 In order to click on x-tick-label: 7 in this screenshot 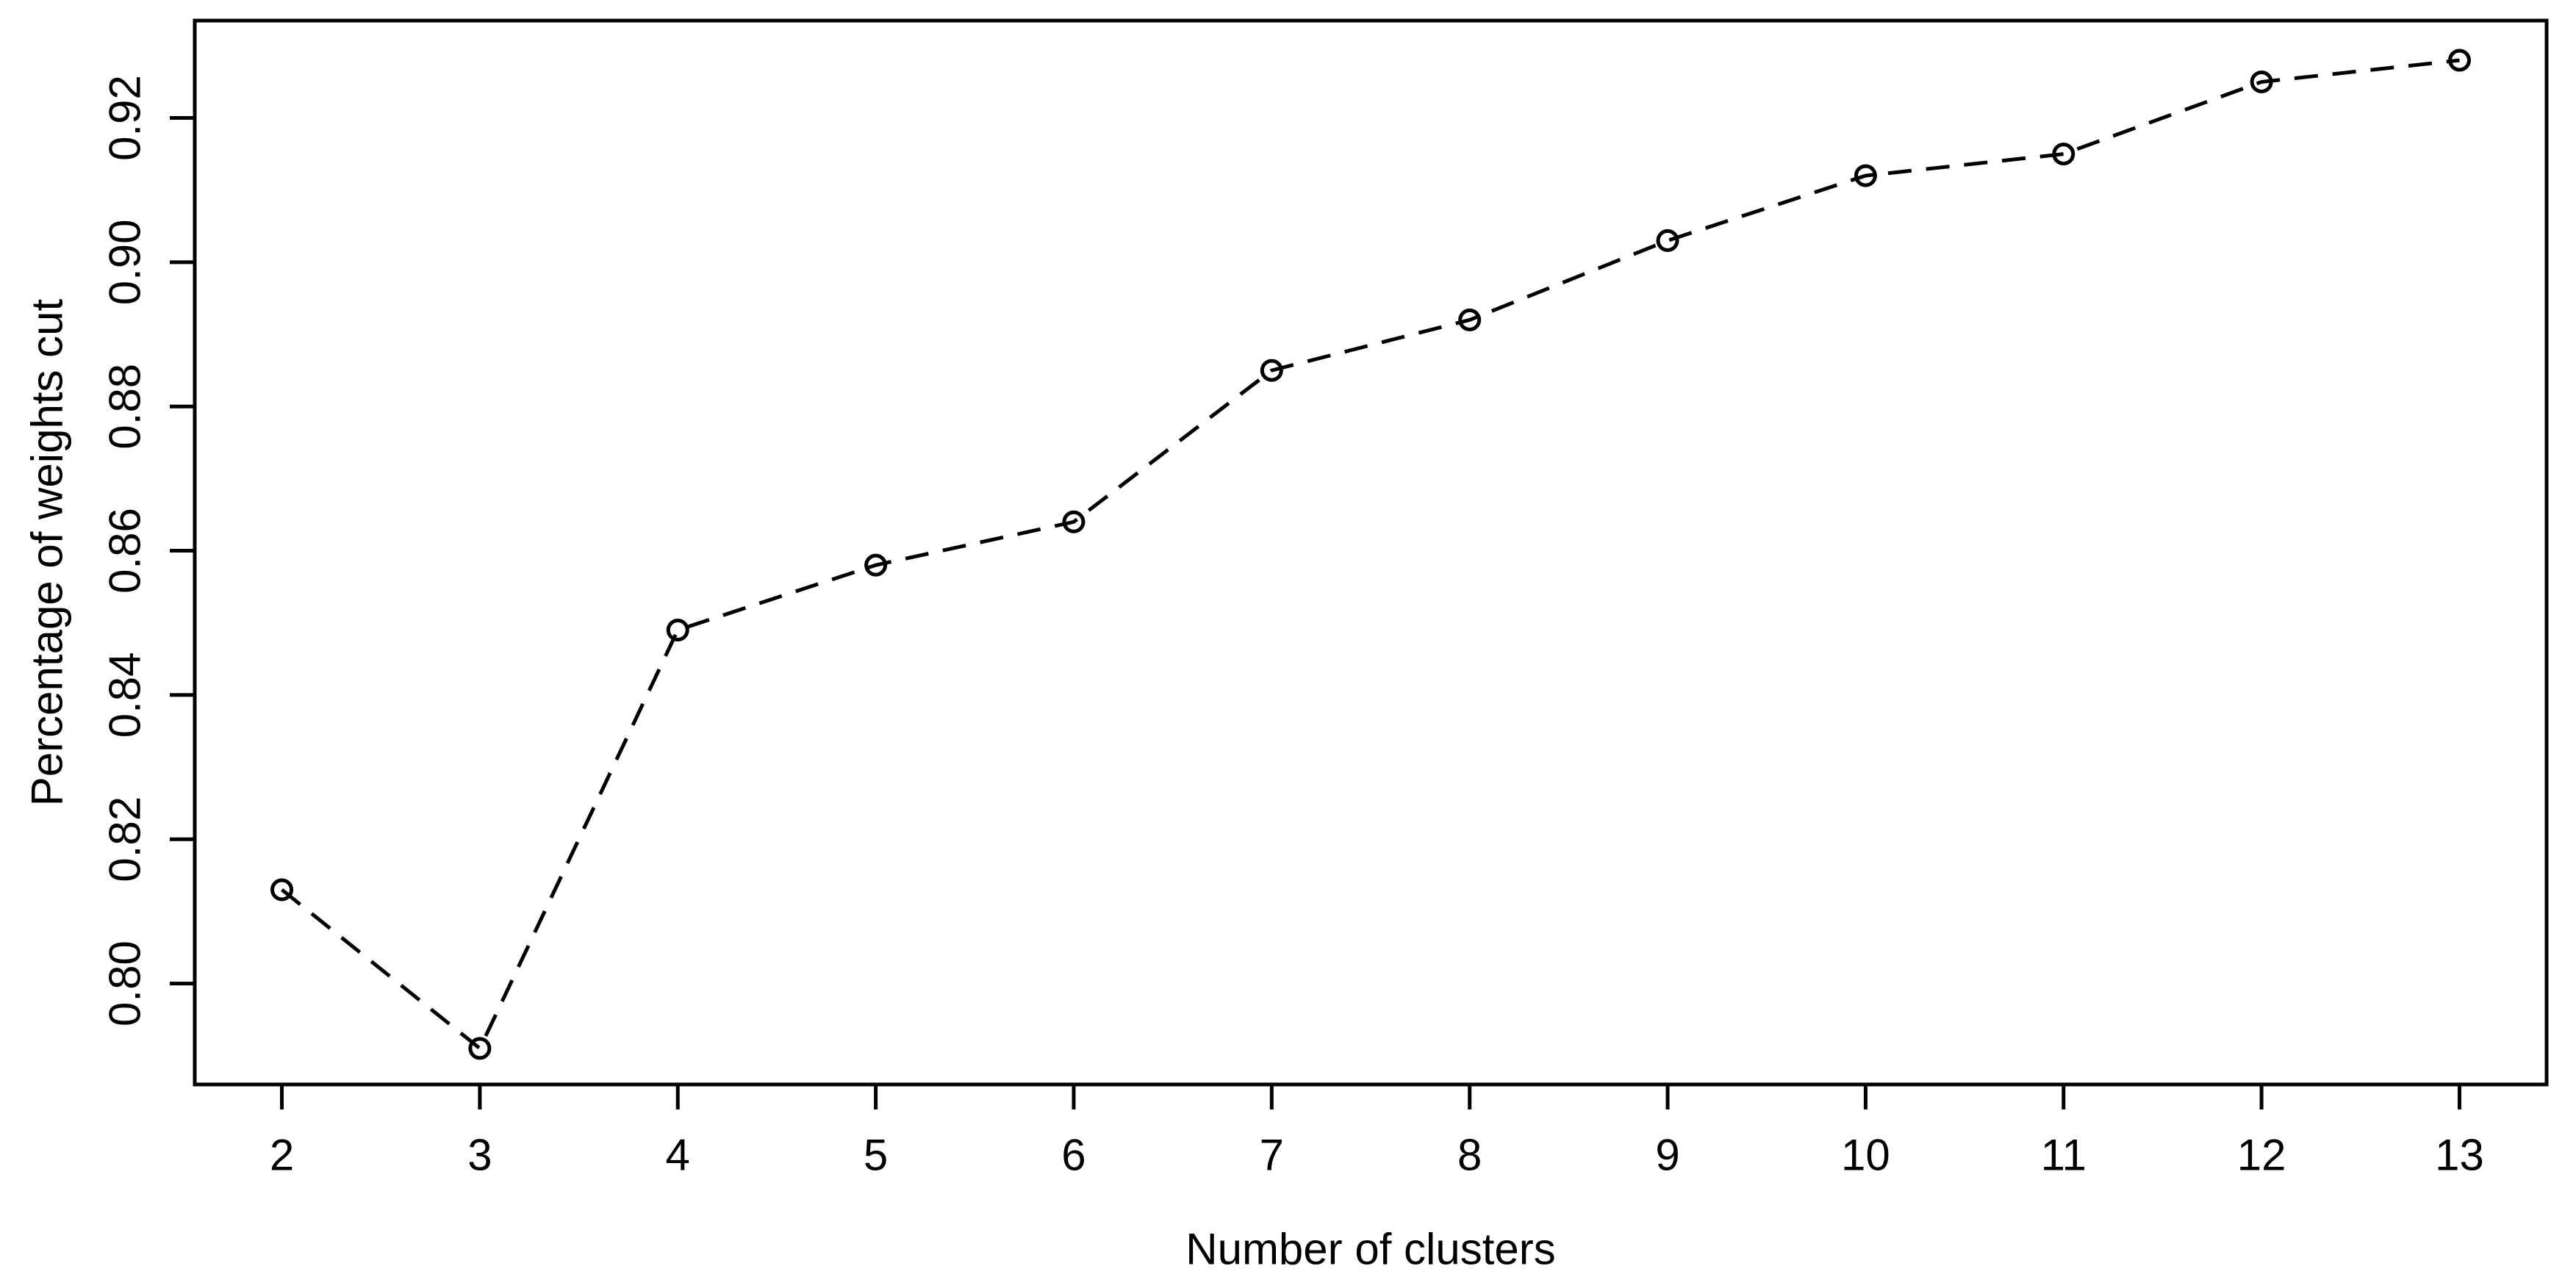, I will do `click(1272, 1155)`.